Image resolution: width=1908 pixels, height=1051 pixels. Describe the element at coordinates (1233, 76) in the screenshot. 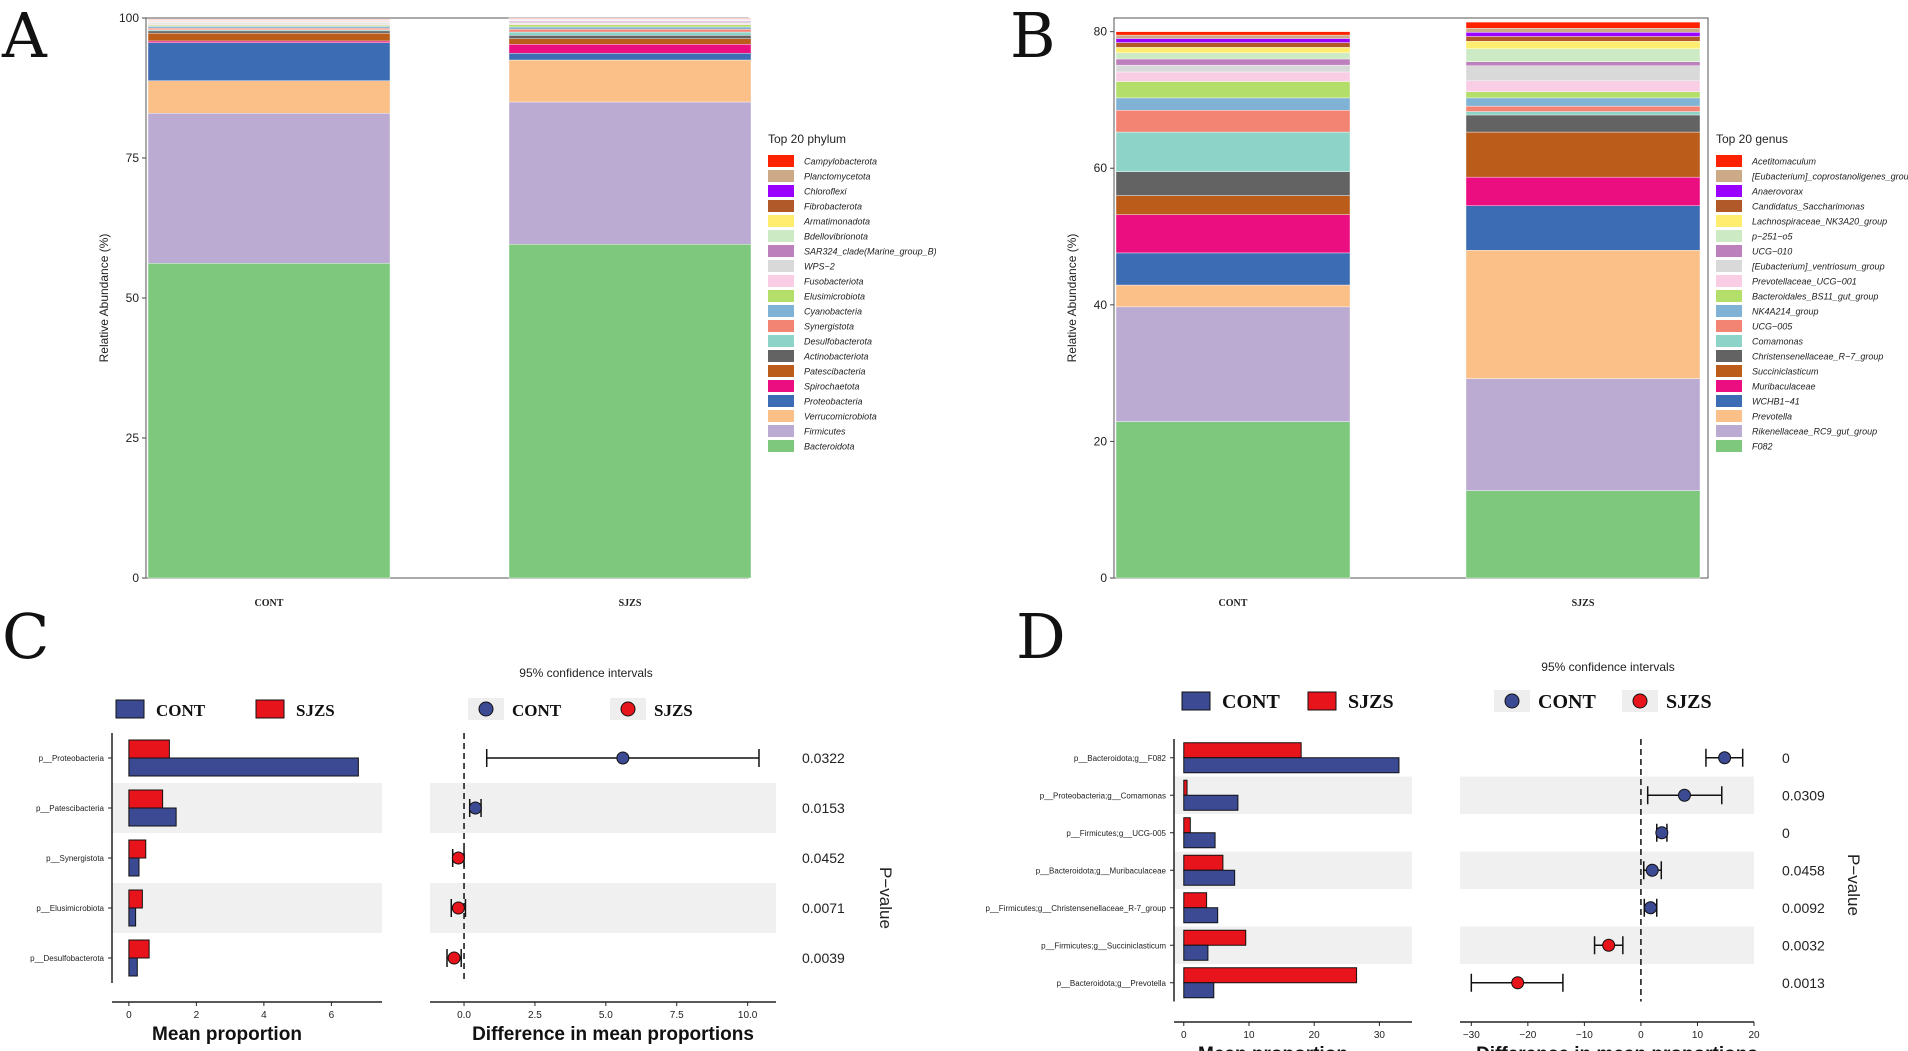

I see `bar-segment-prevotellaceae-ucg-001-cont` at that location.